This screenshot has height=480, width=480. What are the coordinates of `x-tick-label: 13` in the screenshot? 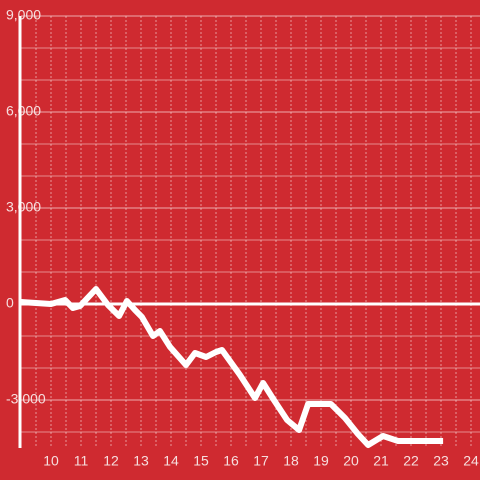 It's located at (141, 461).